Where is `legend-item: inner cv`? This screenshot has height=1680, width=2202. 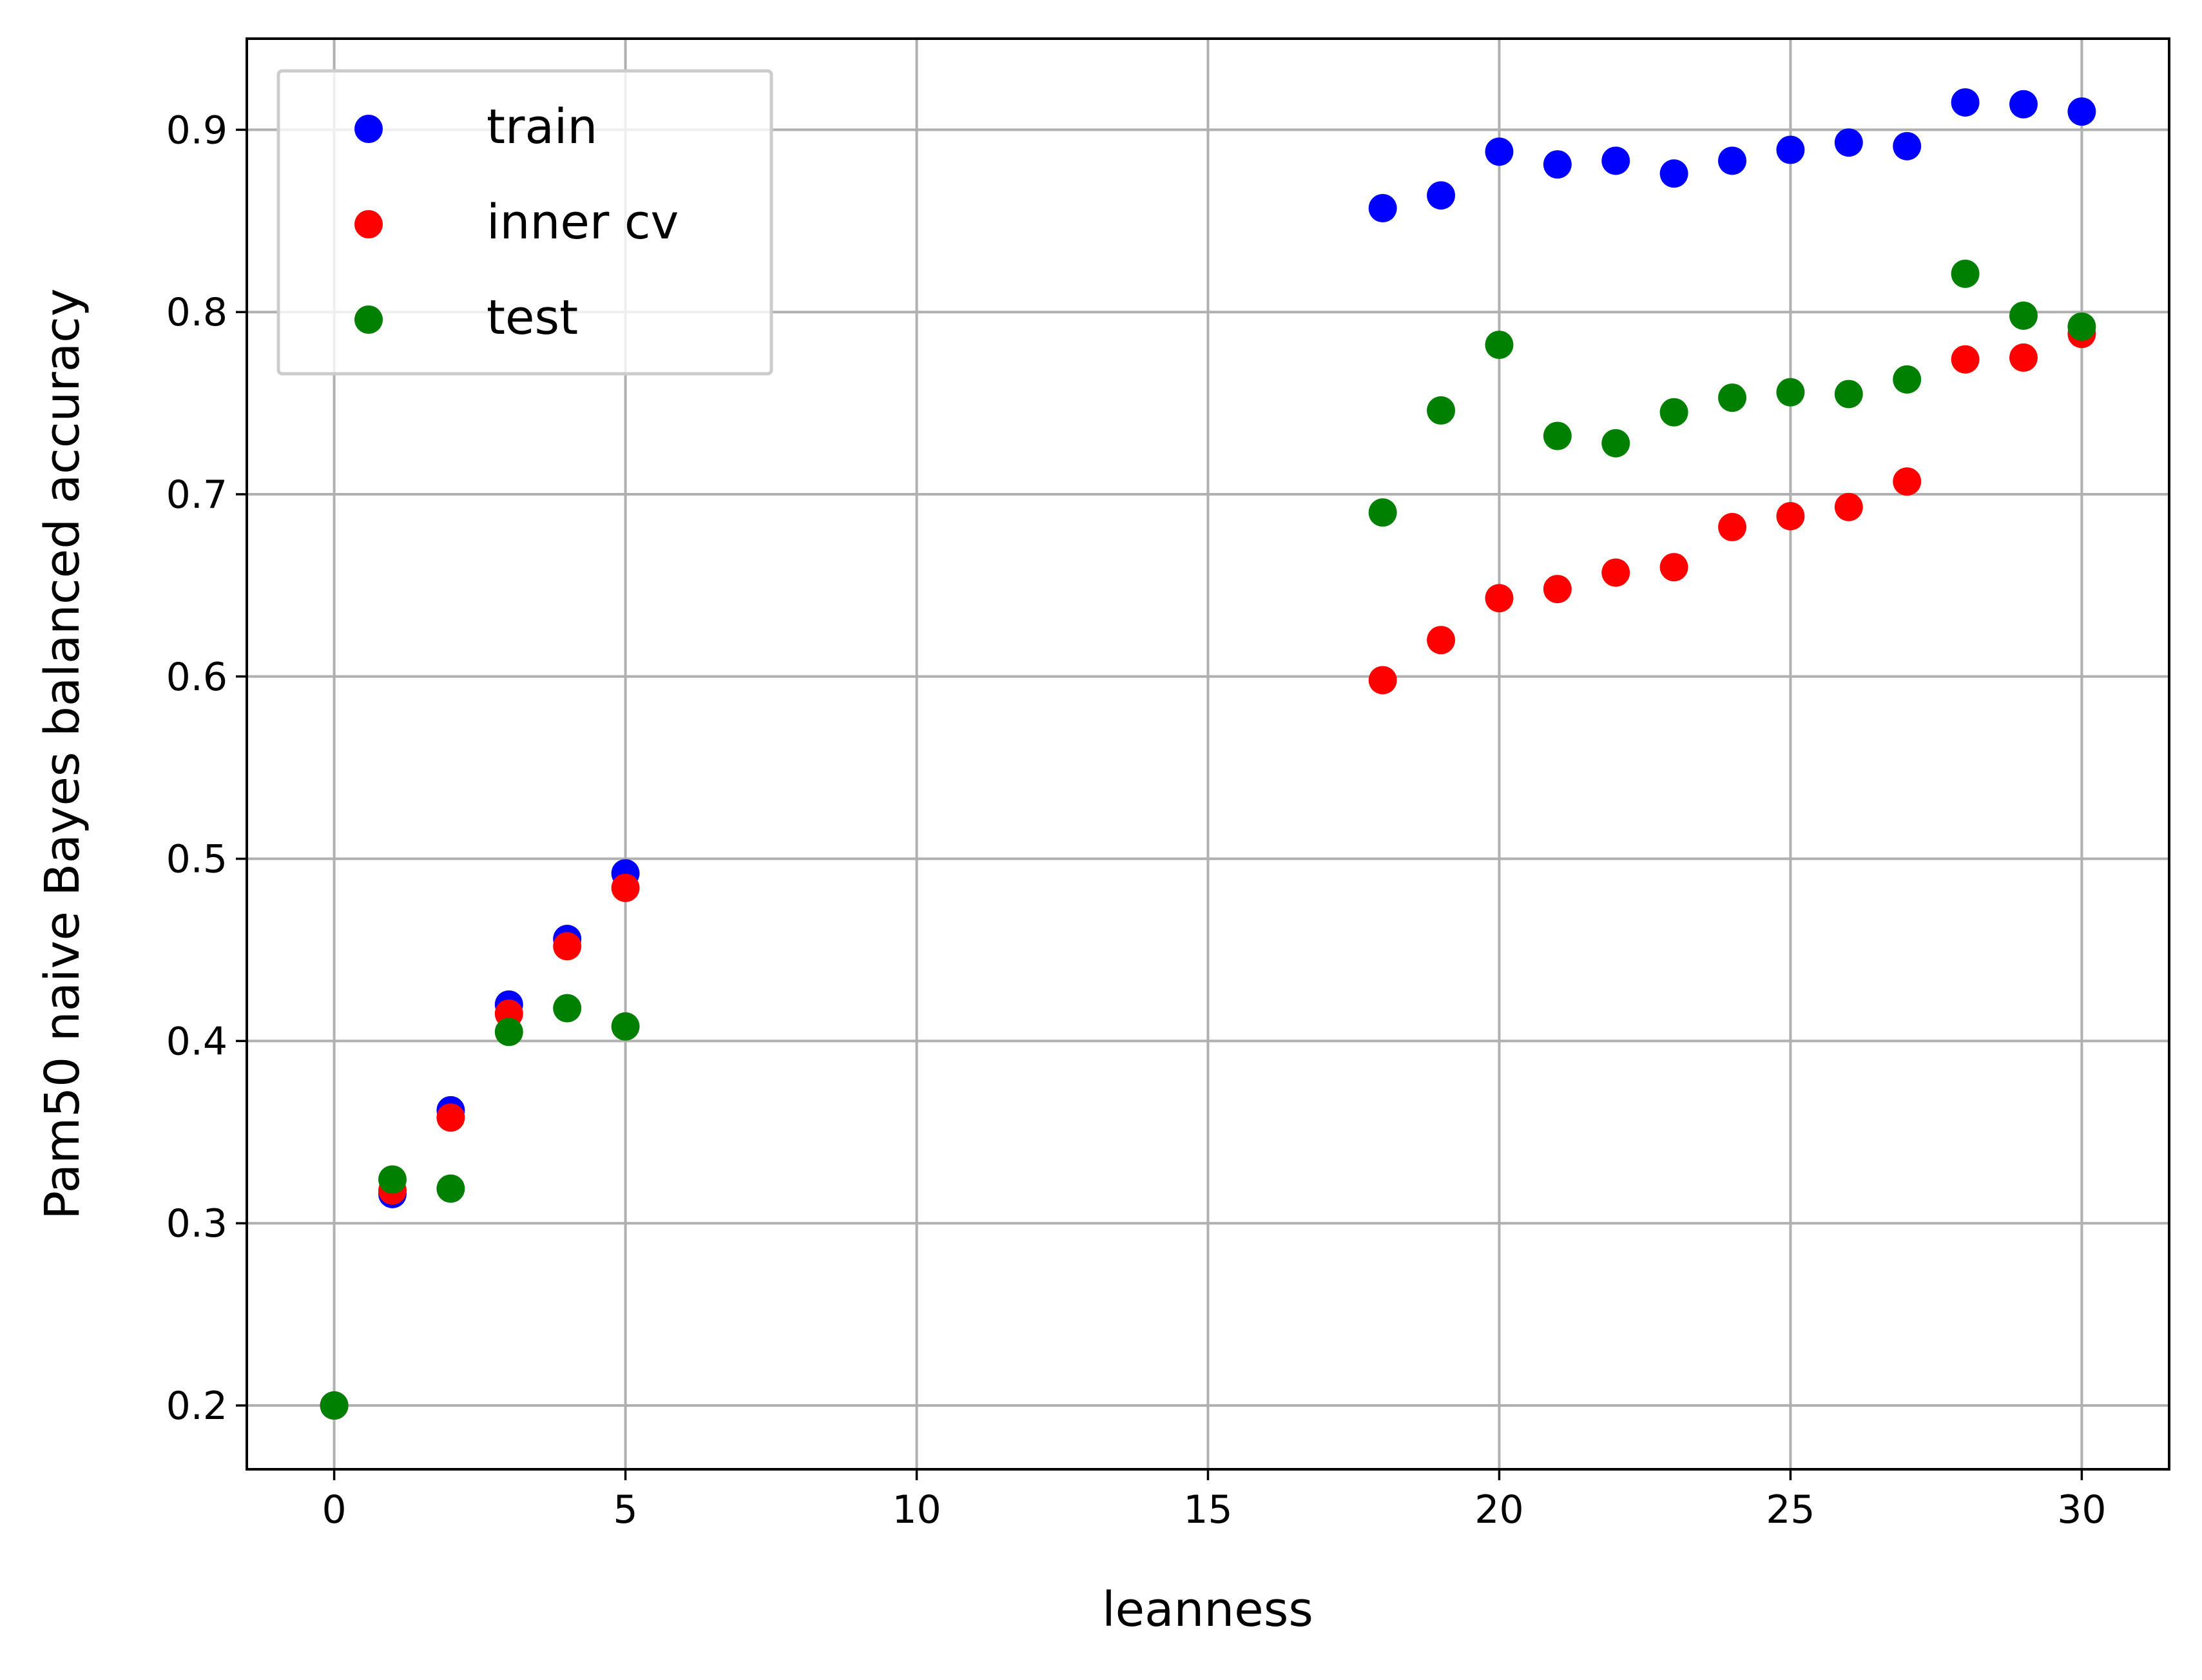
legend-item: inner cv is located at coordinates (516, 223).